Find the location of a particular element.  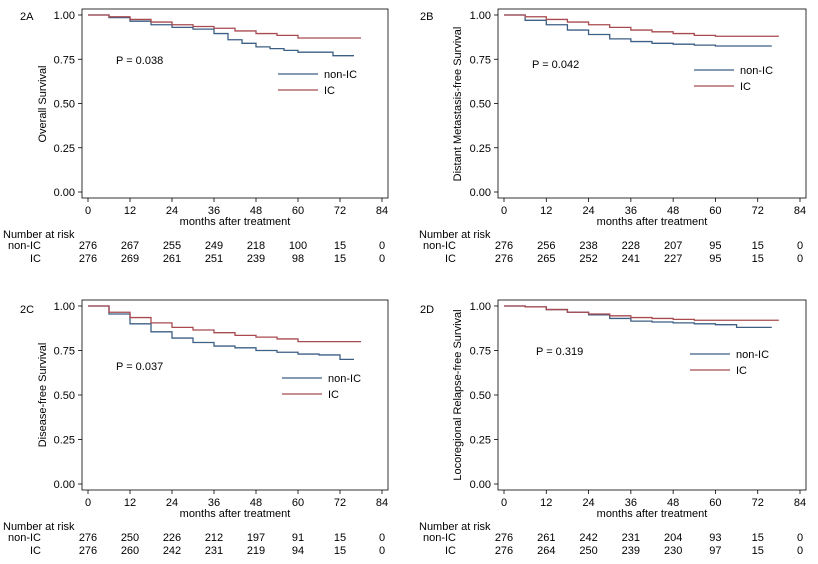

panel-label: 2D is located at coordinates (427, 310).